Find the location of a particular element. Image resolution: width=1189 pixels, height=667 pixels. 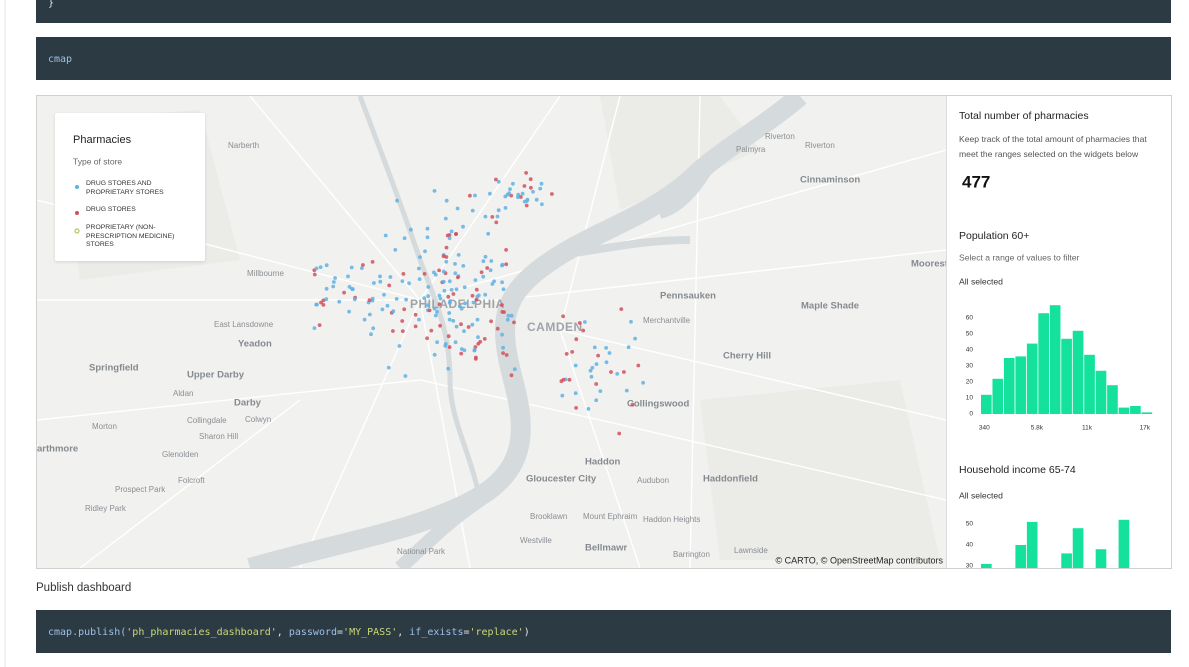

place-label: Colwyn is located at coordinates (258, 419).